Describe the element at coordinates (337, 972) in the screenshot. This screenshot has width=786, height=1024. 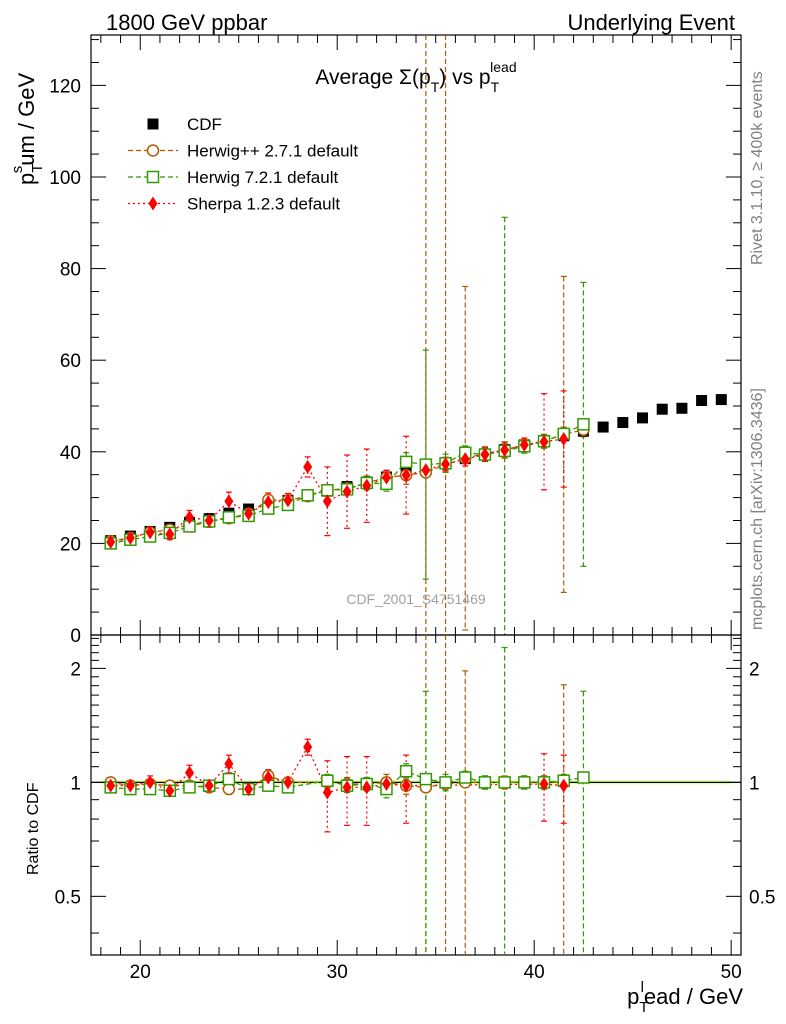
I see `x-tick-label: 30` at that location.